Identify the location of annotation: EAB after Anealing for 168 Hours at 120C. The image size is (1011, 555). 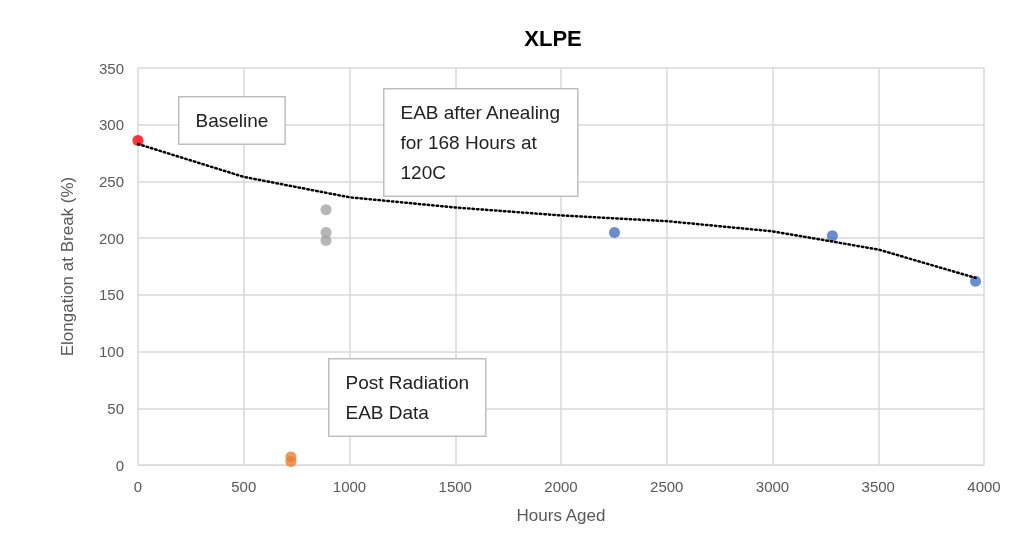
(480, 142).